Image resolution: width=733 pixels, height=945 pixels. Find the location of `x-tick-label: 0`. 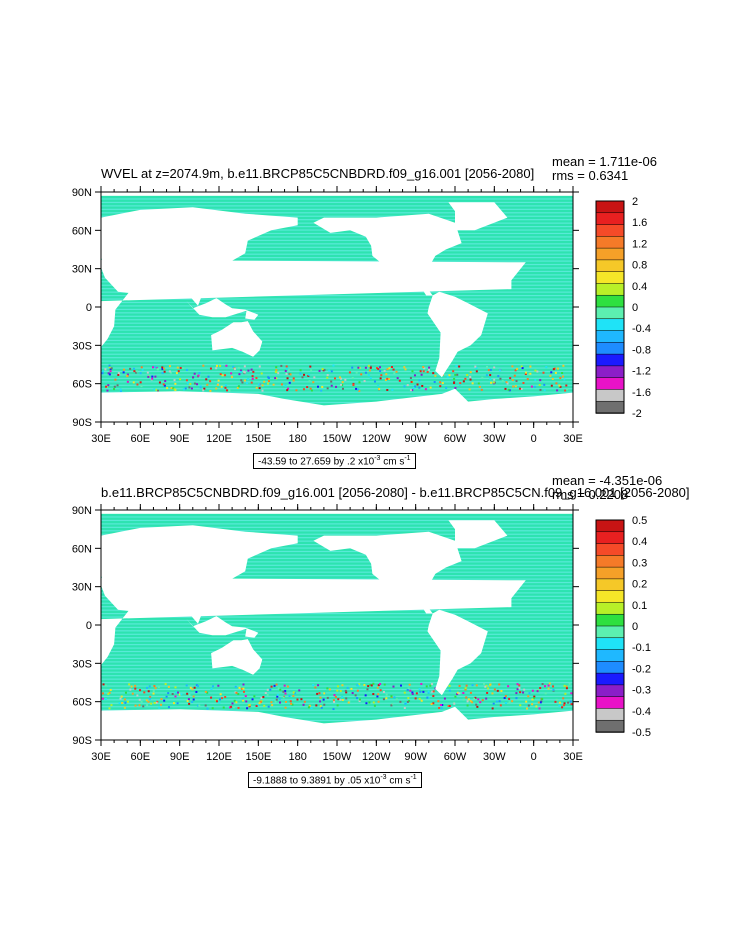

x-tick-label: 0 is located at coordinates (534, 439).